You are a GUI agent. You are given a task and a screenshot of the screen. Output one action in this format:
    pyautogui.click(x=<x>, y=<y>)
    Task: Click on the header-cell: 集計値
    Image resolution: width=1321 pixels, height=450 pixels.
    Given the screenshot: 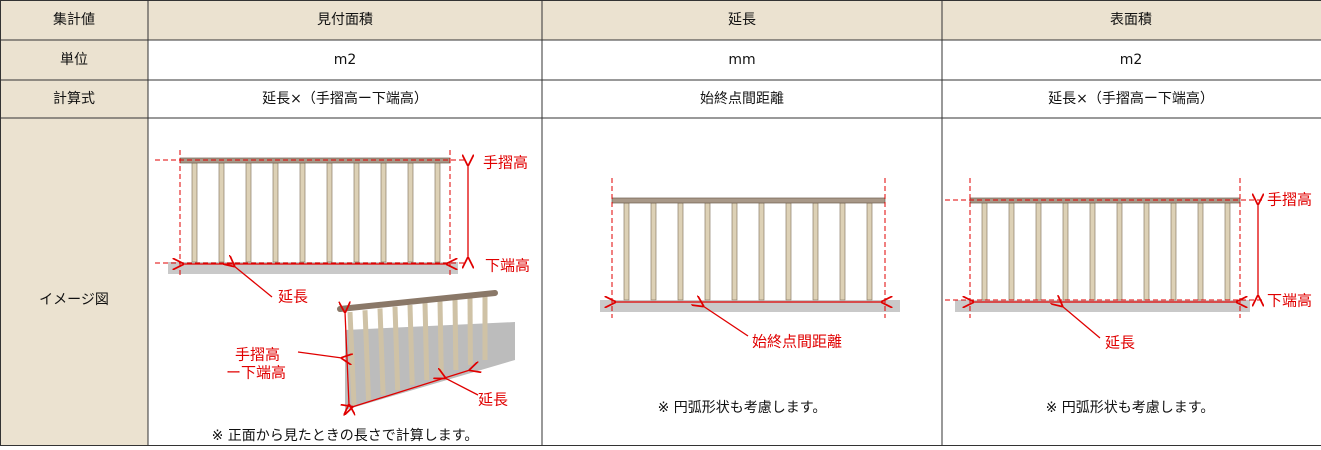 What is the action you would take?
    pyautogui.click(x=74, y=19)
    